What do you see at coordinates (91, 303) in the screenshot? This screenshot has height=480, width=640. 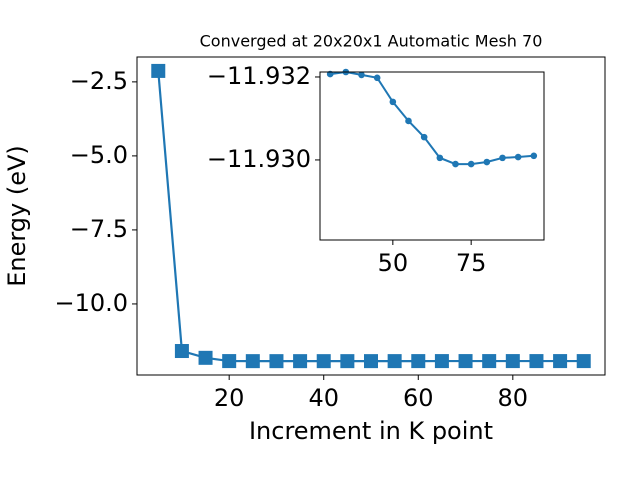 I see `y-tick-label: −10.0` at bounding box center [91, 303].